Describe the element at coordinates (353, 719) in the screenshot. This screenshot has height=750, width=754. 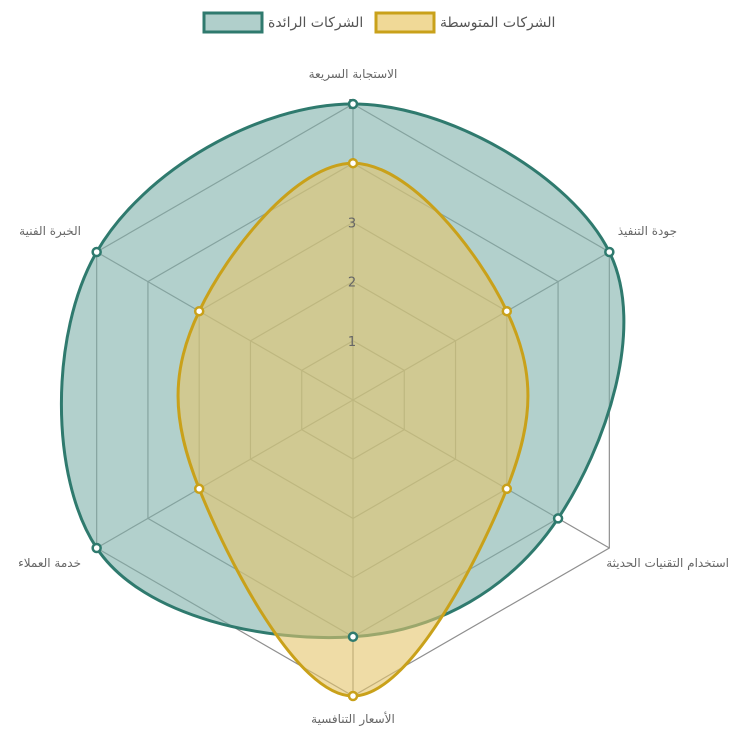
I see `axis-label-4: الأسعار التنافسية` at that location.